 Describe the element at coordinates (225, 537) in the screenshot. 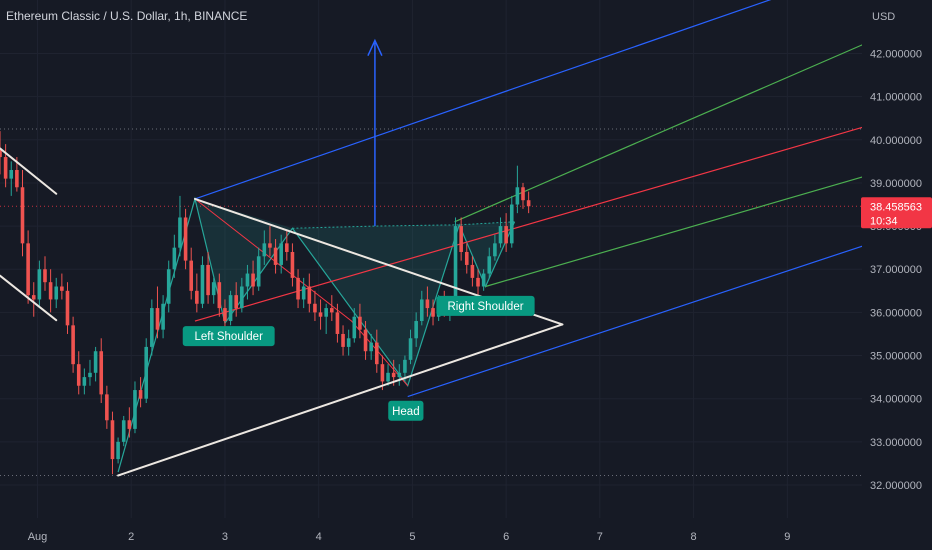

I see `time-tick-label: 3` at that location.